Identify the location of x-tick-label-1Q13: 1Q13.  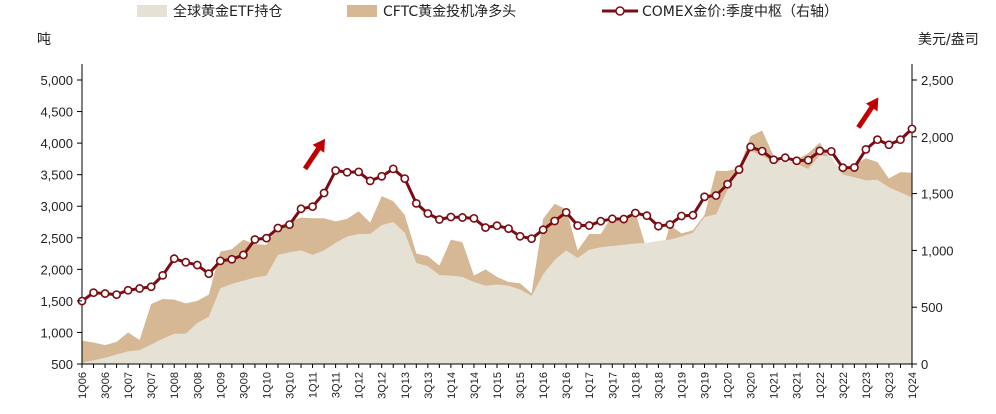
(406, 385).